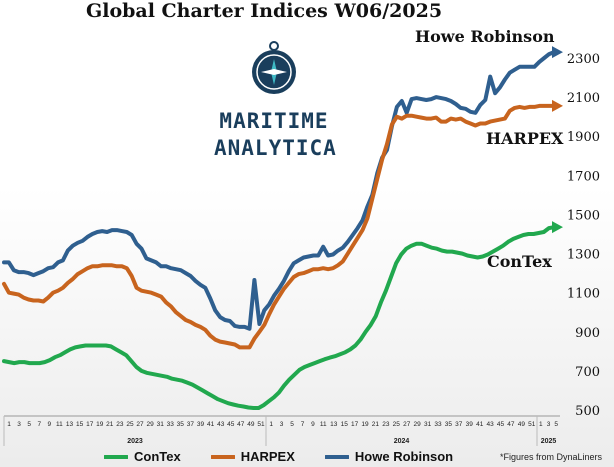 This screenshot has height=467, width=614. What do you see at coordinates (116, 456) in the screenshot?
I see `legend-swatch-contex` at bounding box center [116, 456].